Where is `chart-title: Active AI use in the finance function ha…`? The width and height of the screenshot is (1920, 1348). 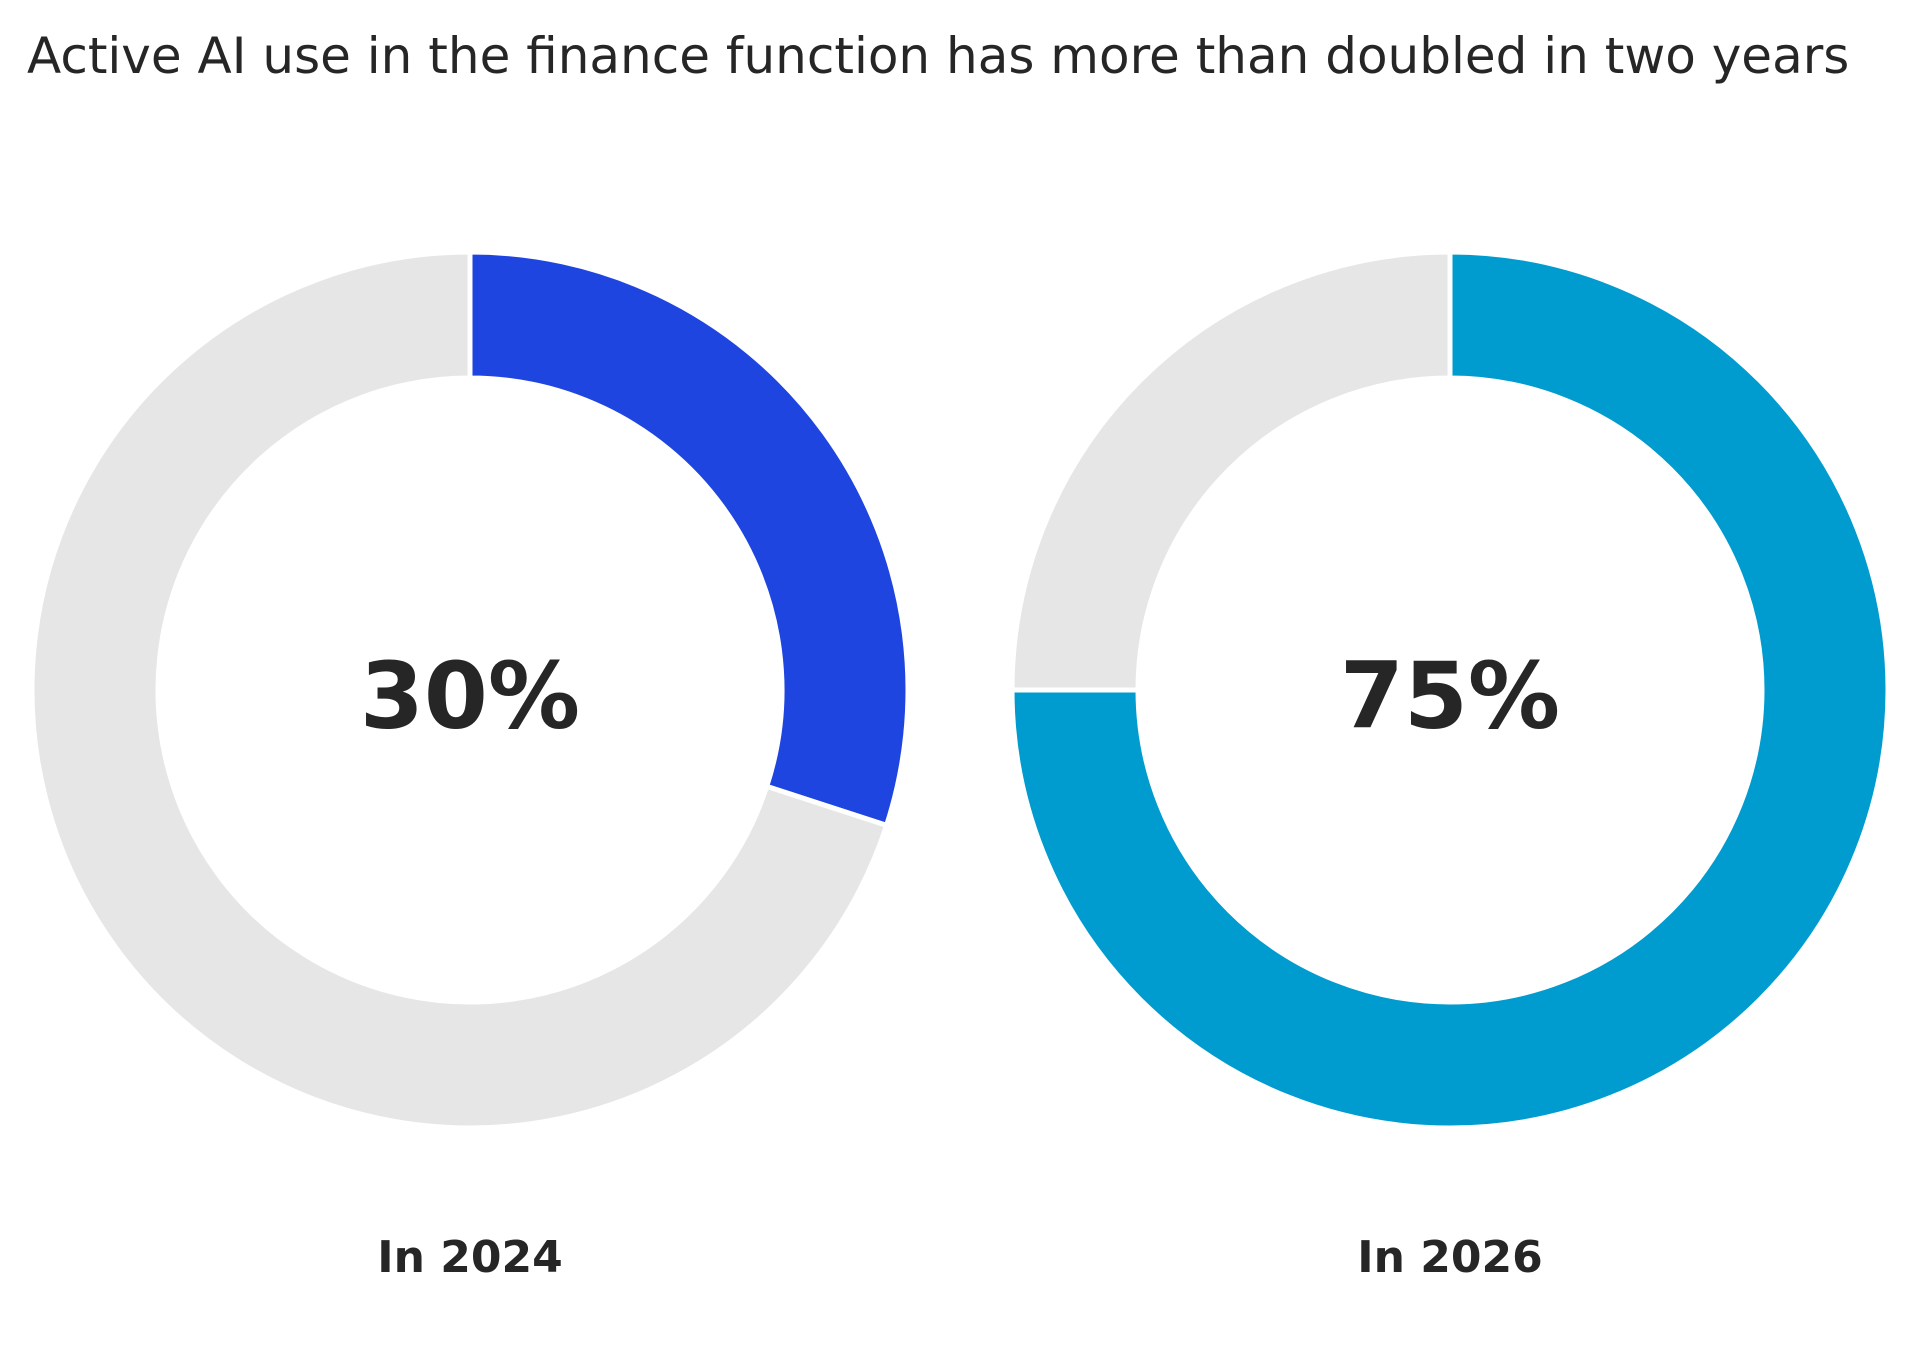
chart-title: Active AI use in the finance function ha… is located at coordinates (938, 56).